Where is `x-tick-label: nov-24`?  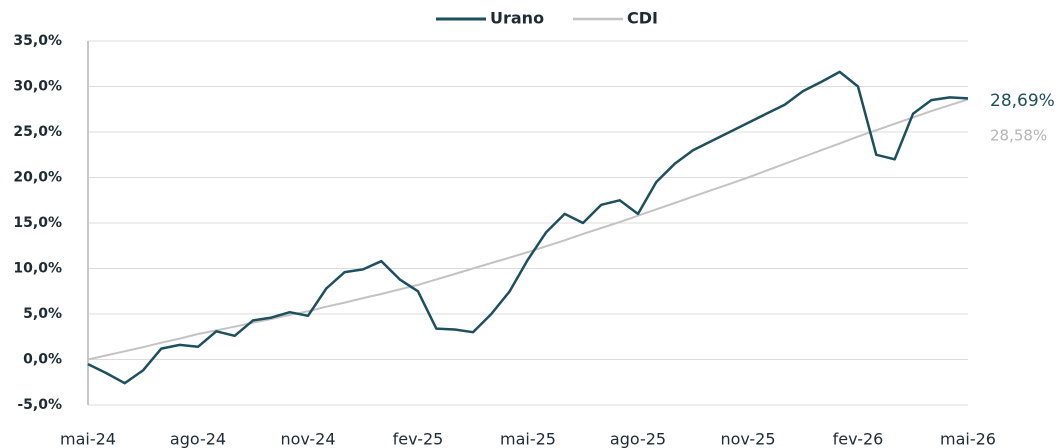
x-tick-label: nov-24 is located at coordinates (307, 439).